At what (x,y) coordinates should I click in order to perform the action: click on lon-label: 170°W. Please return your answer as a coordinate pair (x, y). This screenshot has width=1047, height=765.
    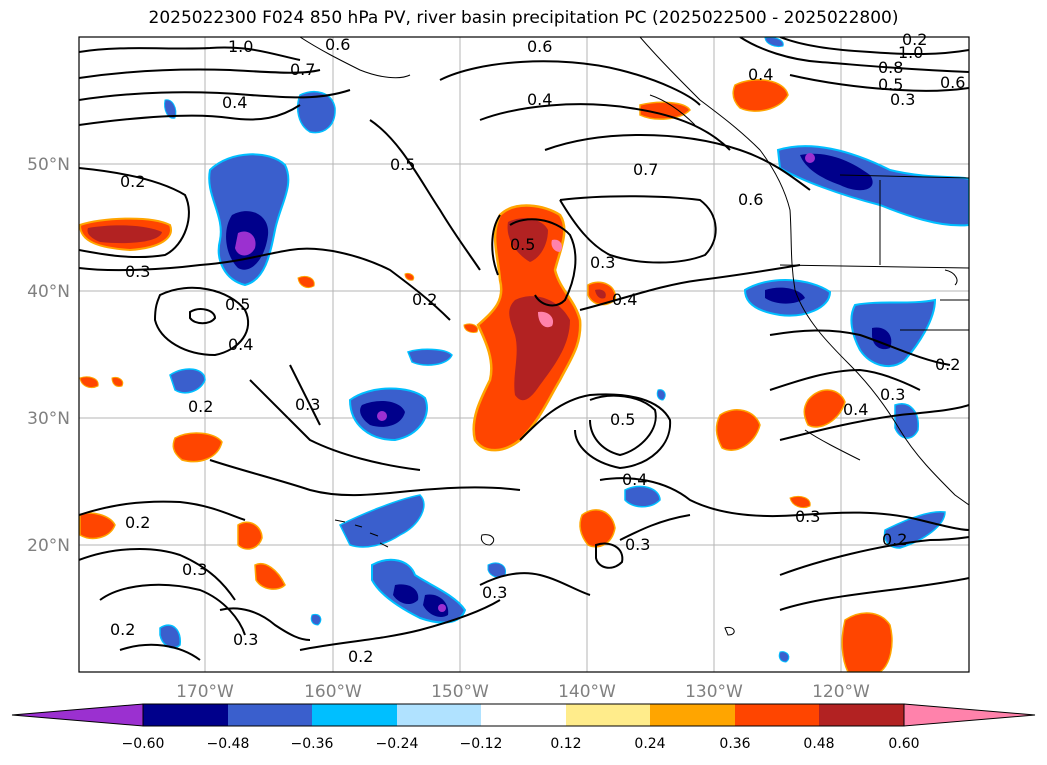
    Looking at the image, I should click on (205, 692).